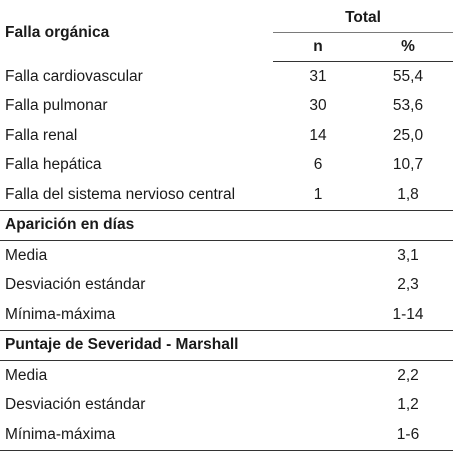 The width and height of the screenshot is (453, 451). What do you see at coordinates (408, 435) in the screenshot?
I see `value-cell: 1-6` at bounding box center [408, 435].